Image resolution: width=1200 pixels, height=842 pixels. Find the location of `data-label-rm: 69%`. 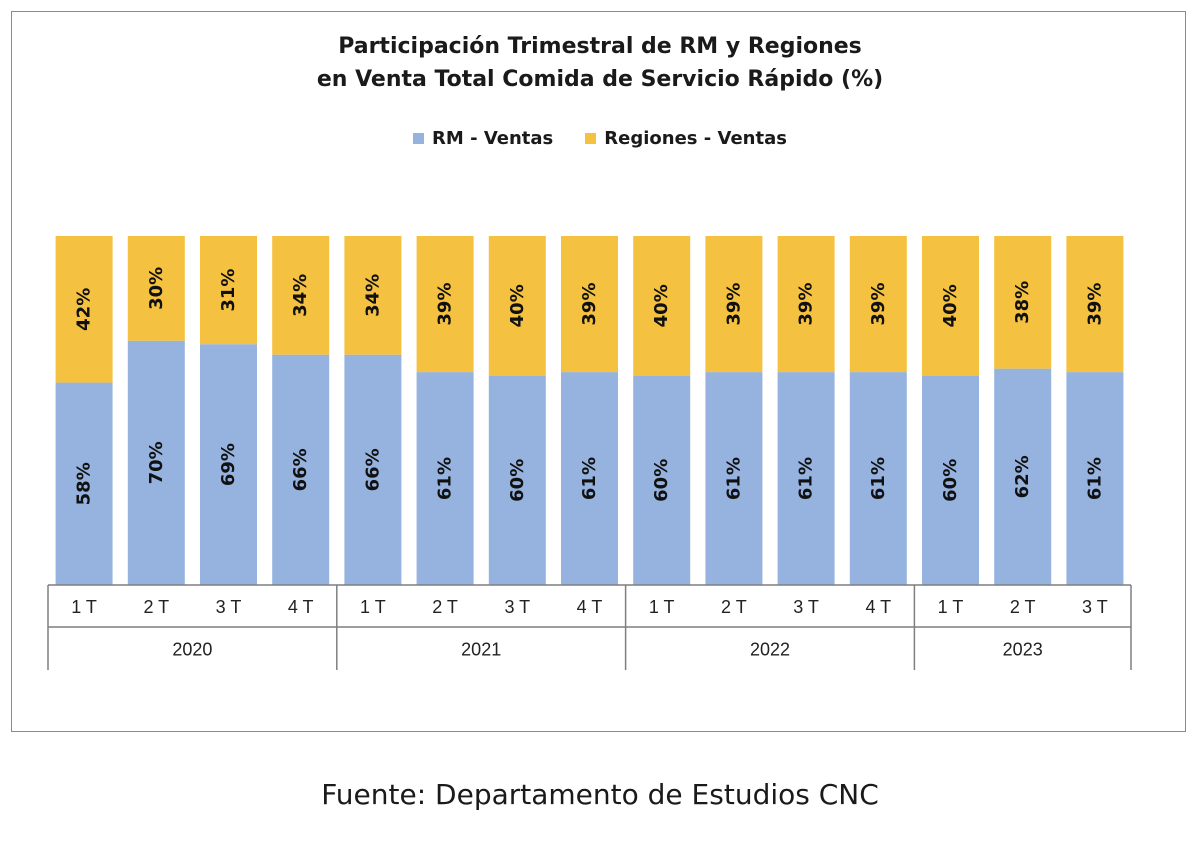

data-label-rm: 69% is located at coordinates (228, 464).